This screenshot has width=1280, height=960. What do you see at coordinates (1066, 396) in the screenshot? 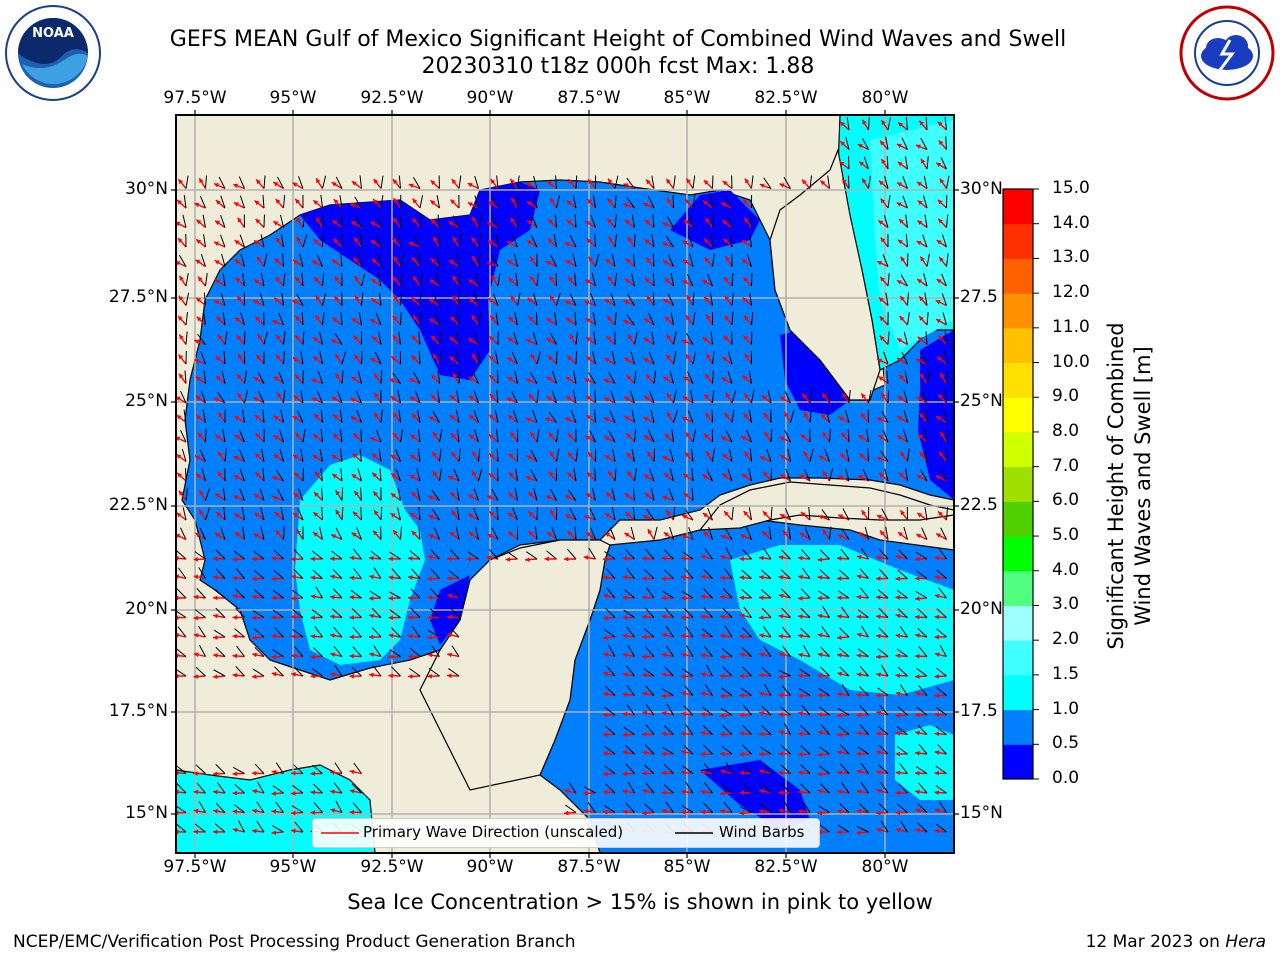
I see `colorbar-tick-label: 9.0` at bounding box center [1066, 396].